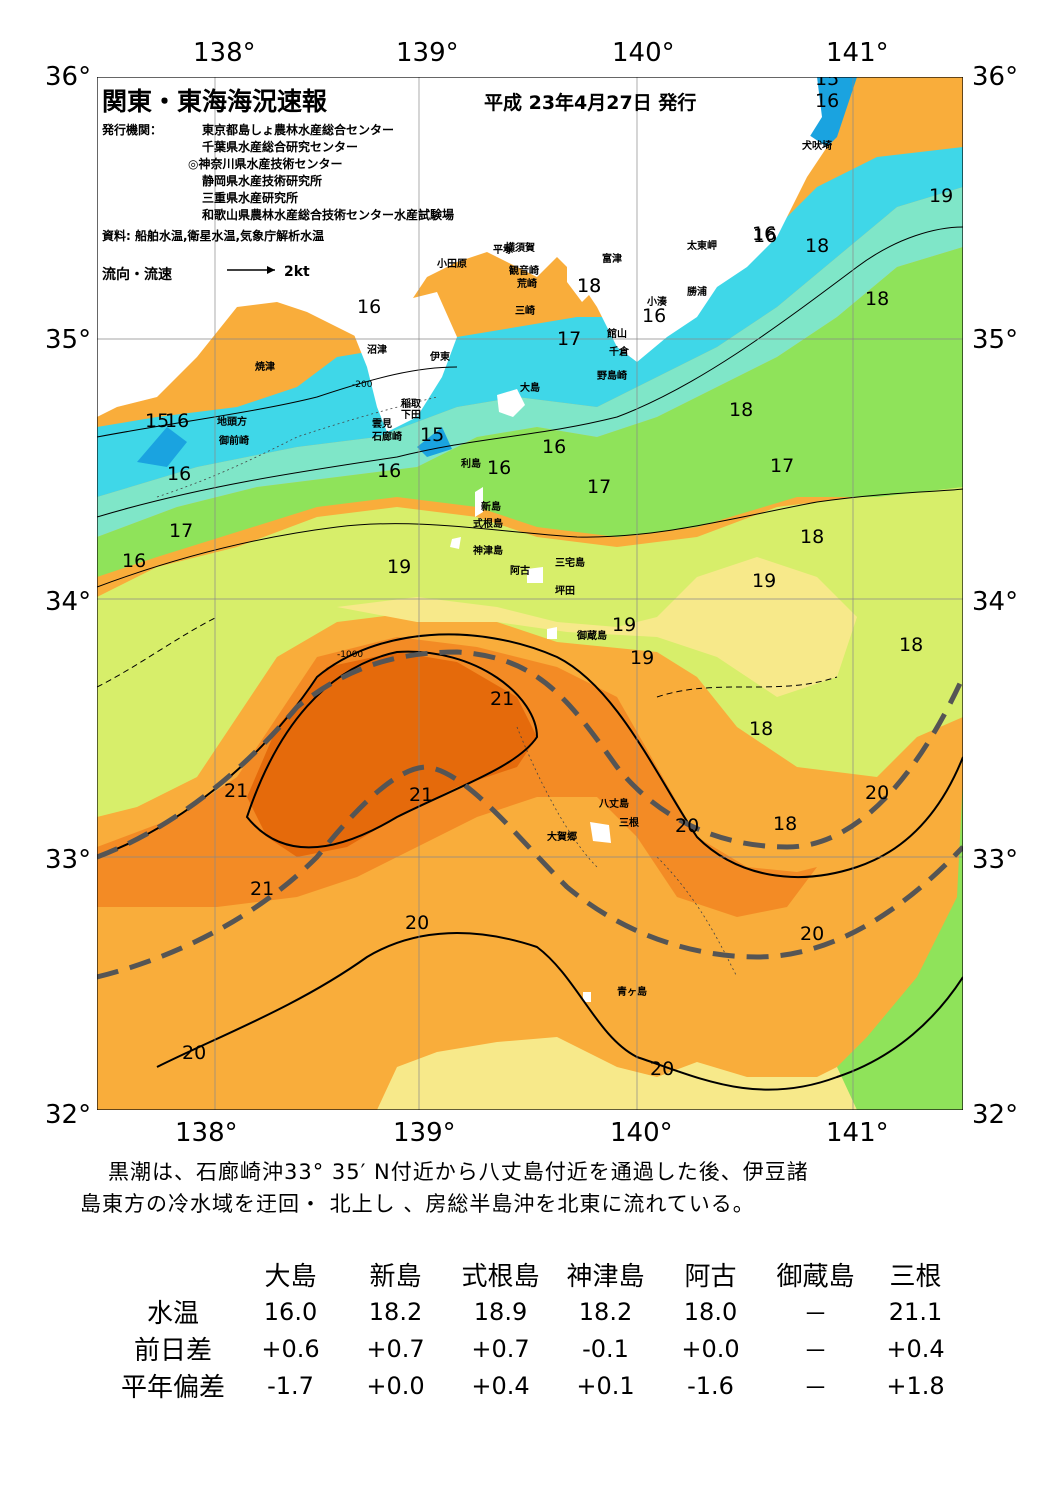 The height and width of the screenshot is (1503, 1064). I want to click on place-label: 式根島, so click(488, 523).